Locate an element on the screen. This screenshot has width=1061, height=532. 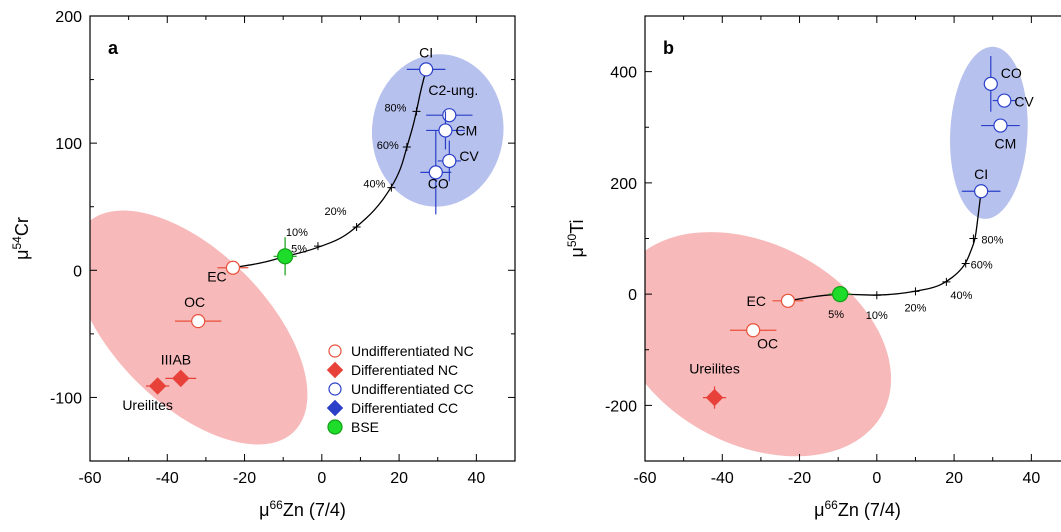
x-axis-label-sup: 66 is located at coordinates (831, 505).